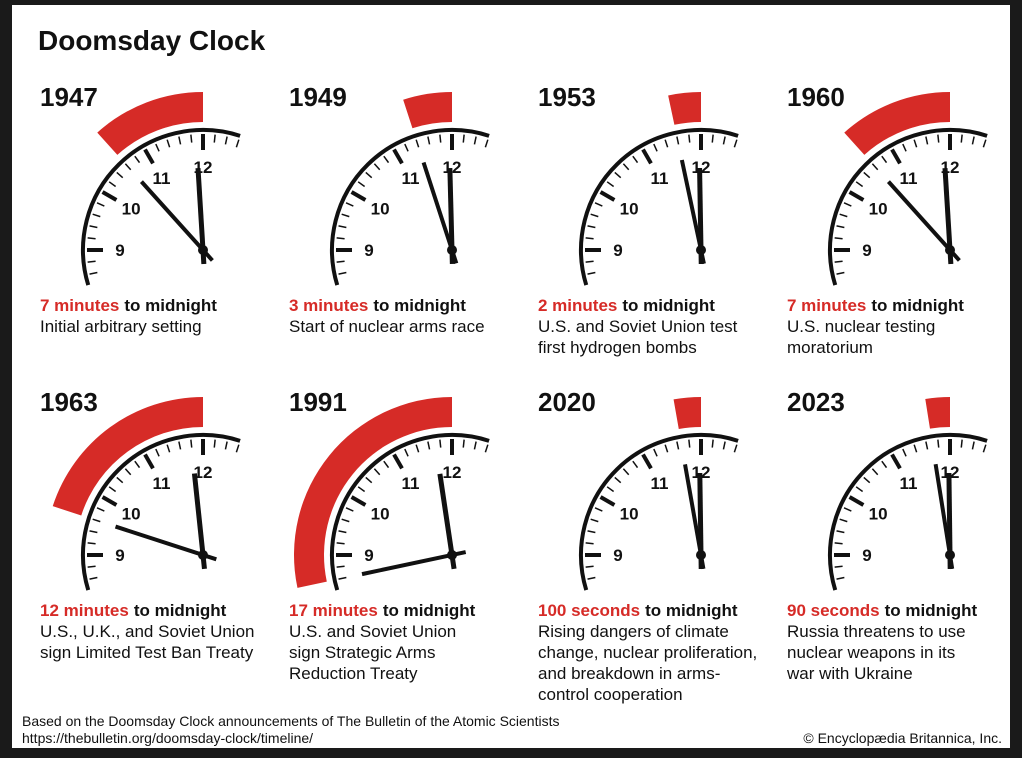 The image size is (1022, 758). I want to click on description: U.S., U.K., and Soviet Union, so click(147, 631).